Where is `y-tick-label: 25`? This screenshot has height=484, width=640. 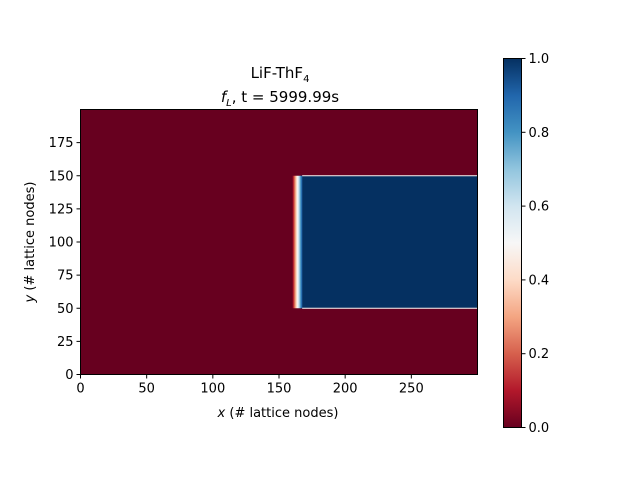
y-tick-label: 25 is located at coordinates (65, 342).